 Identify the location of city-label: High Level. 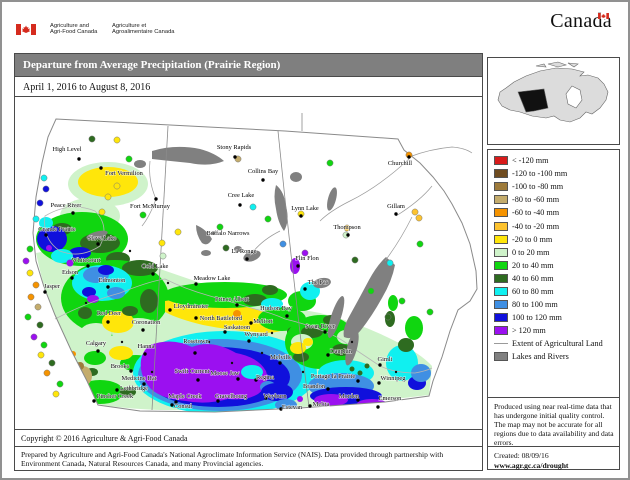
(67, 149).